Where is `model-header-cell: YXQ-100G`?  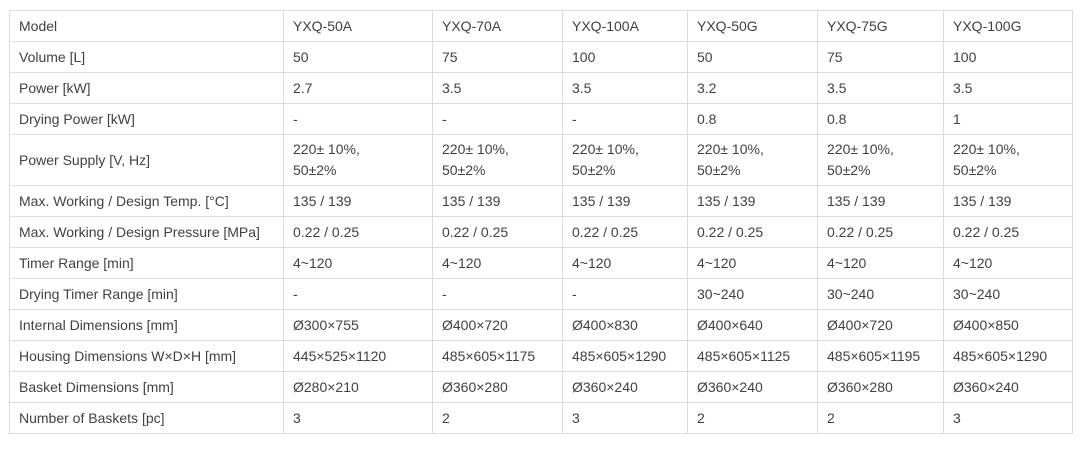
model-header-cell: YXQ-100G is located at coordinates (1008, 26).